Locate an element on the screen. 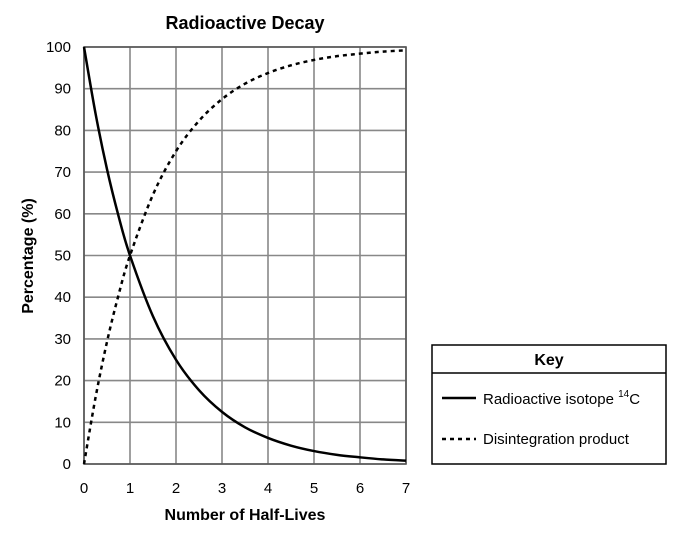 The height and width of the screenshot is (539, 686). x-tick-label: 4 is located at coordinates (268, 488).